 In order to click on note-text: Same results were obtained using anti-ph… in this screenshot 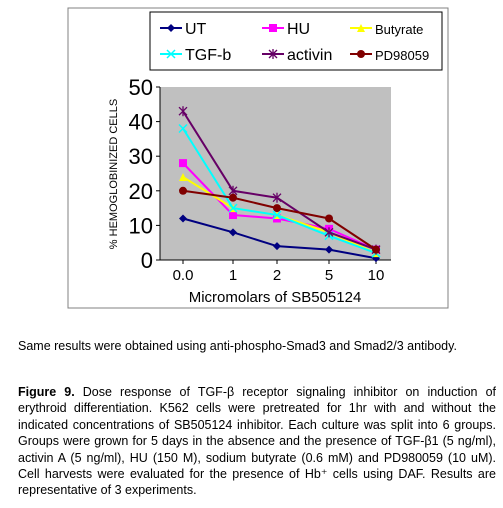, I will do `click(237, 346)`.